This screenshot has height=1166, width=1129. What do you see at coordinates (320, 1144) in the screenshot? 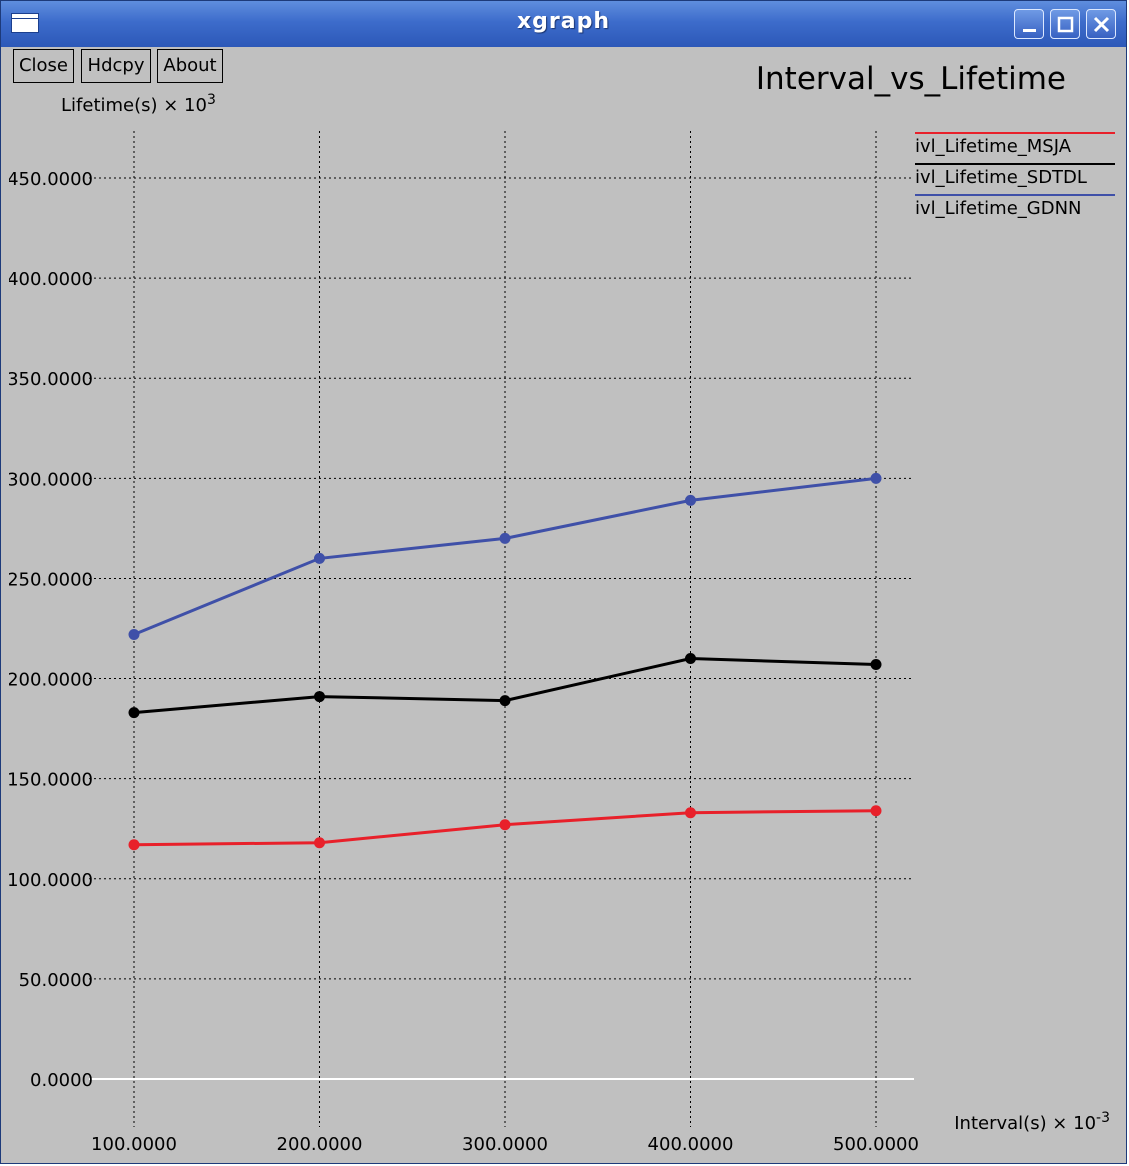
I see `x-tick-label: 200.0000` at bounding box center [320, 1144].